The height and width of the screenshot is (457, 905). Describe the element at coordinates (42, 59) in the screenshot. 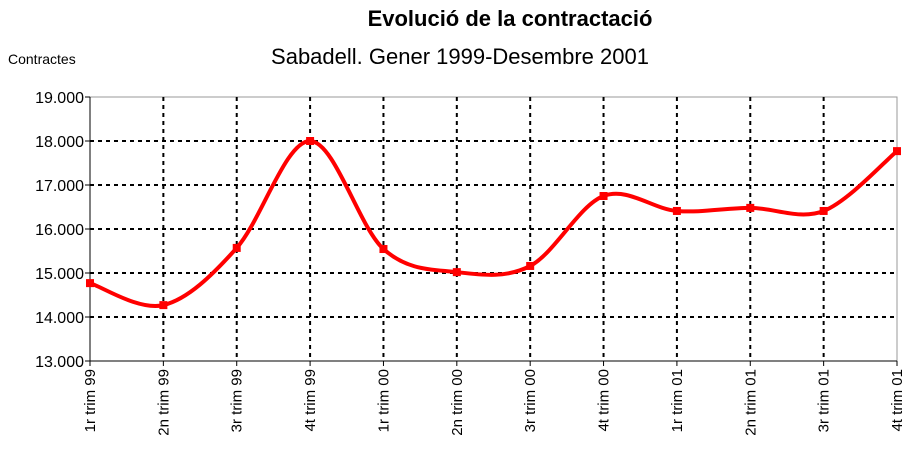

I see `y-axis-label: Contractes` at that location.